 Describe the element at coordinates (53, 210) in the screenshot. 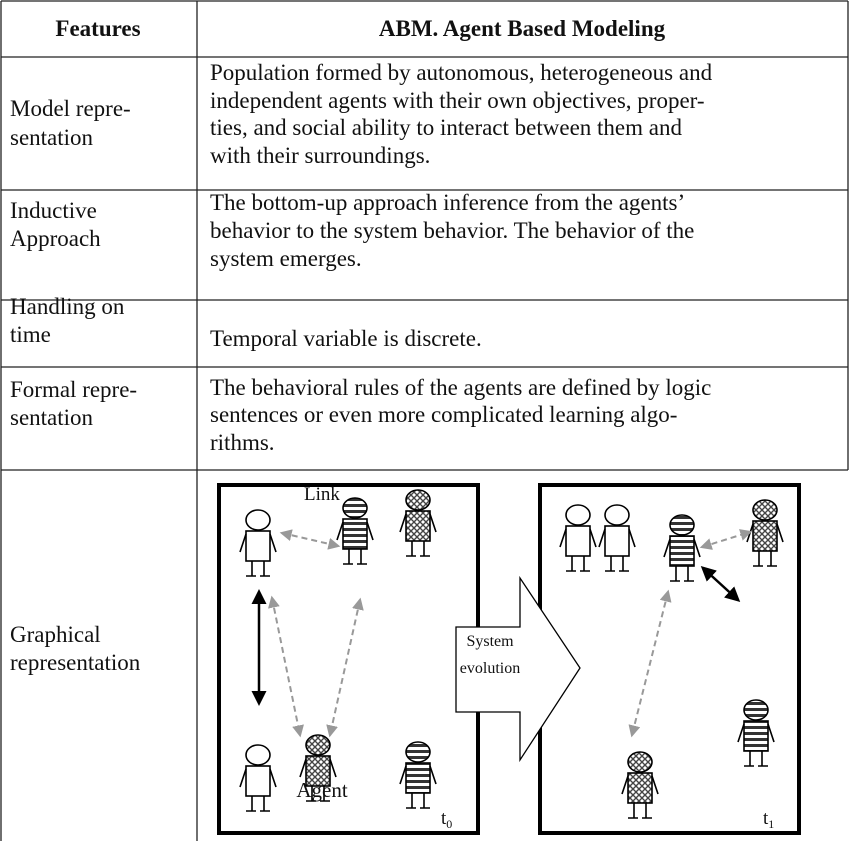

I see `feature-label: Inductive` at that location.